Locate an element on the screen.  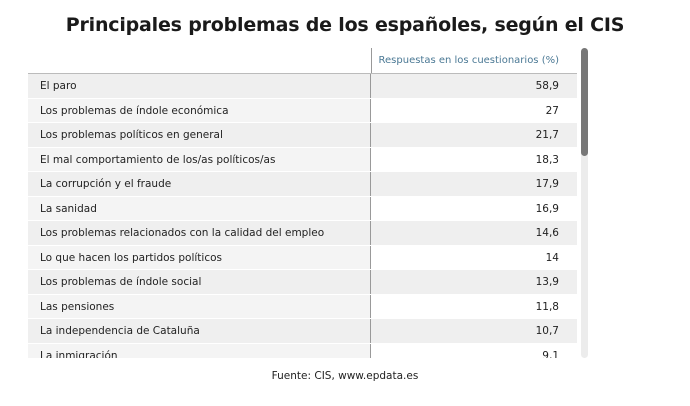
row-value: 10,7 is located at coordinates (474, 331).